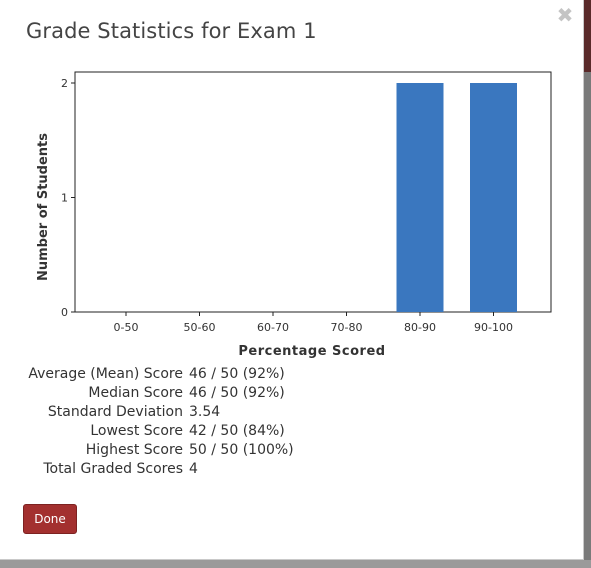 This screenshot has width=591, height=568. I want to click on stat-row-std-dev: Standard Deviation 3.54, so click(157, 412).